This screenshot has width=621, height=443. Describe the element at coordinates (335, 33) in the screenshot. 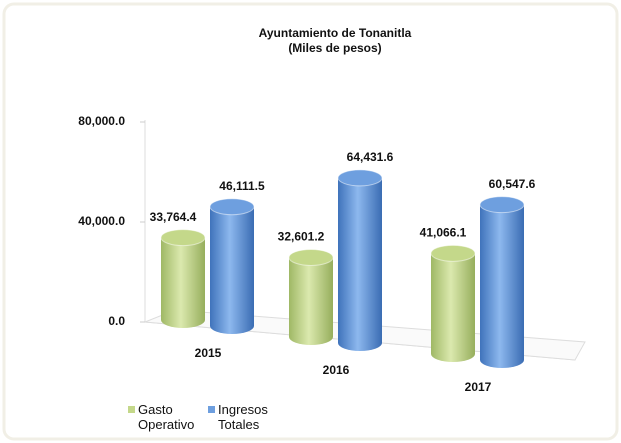

I see `chart-title: Ayuntamiento de Tonanitla` at that location.